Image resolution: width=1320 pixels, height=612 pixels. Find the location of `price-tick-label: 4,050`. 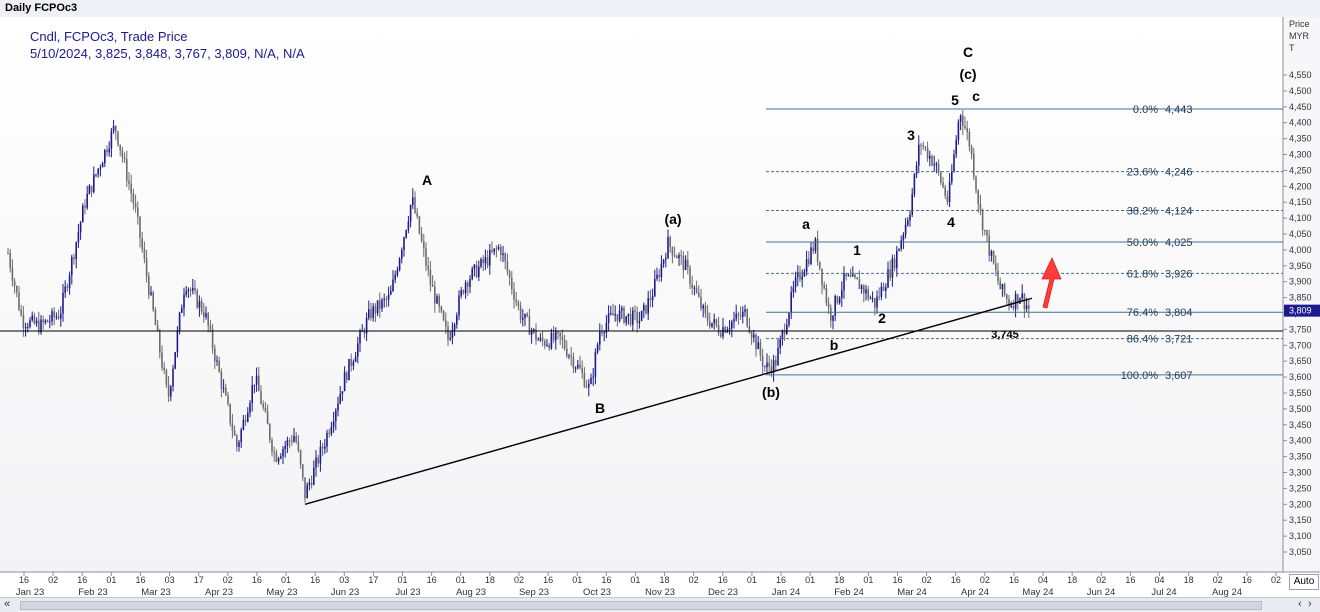

price-tick-label: 4,050 is located at coordinates (1300, 234).